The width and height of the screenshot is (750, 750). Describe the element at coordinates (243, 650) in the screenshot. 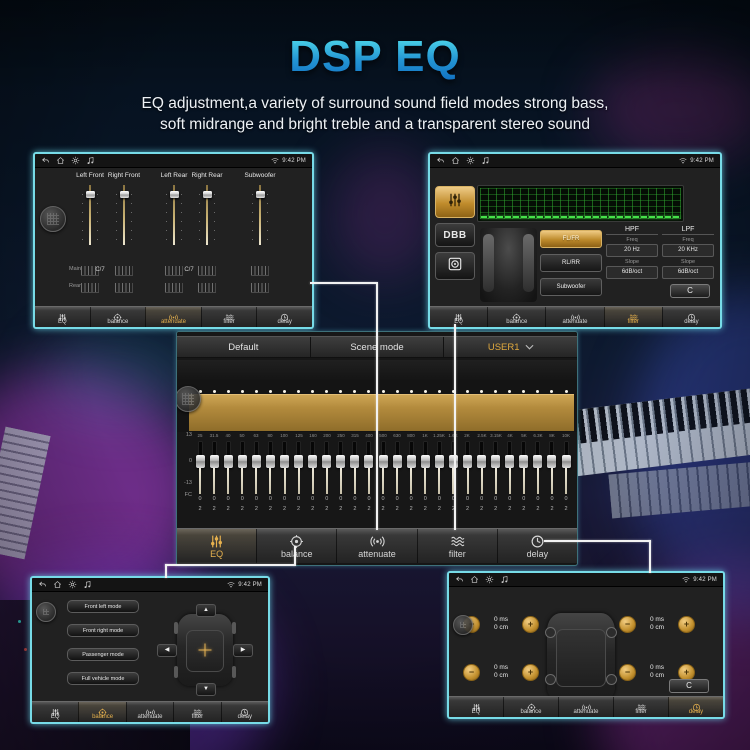

I see `arrow-right-button: ▶` at that location.